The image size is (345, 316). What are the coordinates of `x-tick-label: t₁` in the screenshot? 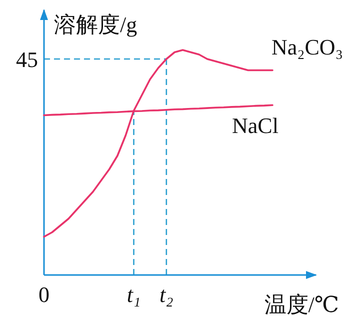 It's located at (133, 294).